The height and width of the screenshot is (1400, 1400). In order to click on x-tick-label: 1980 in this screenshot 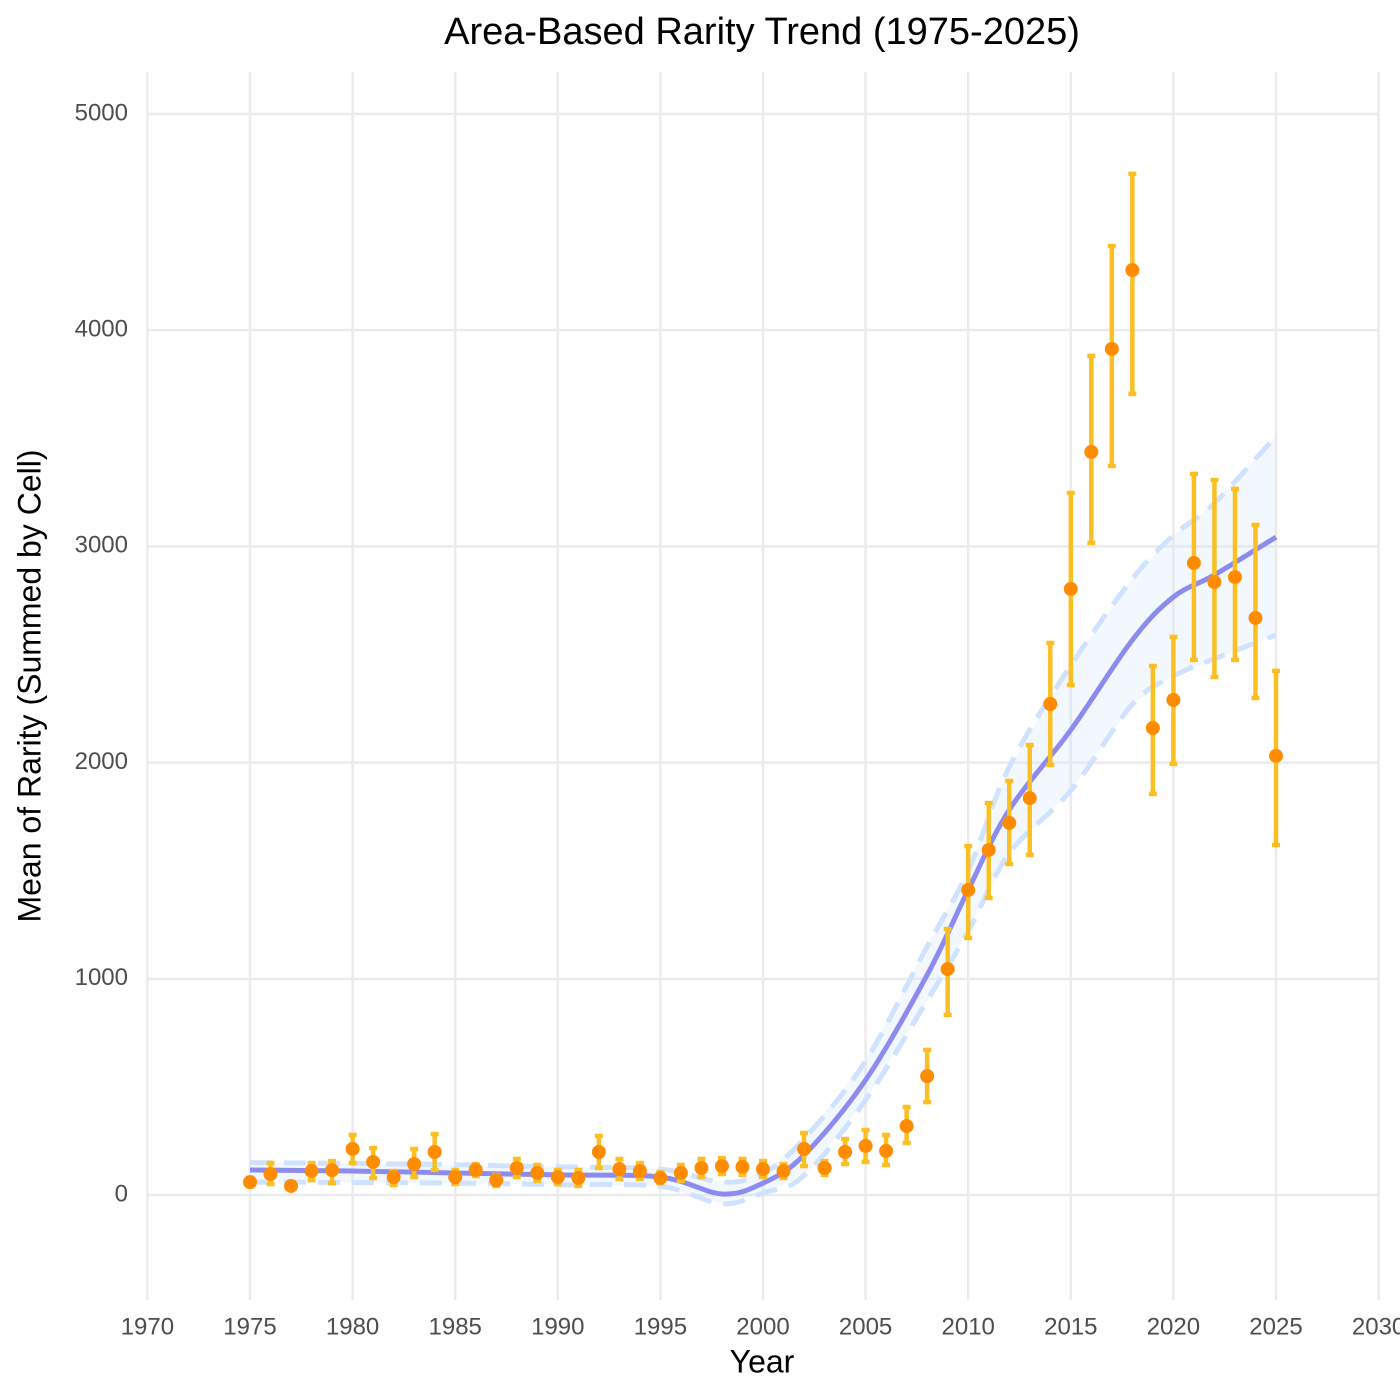, I will do `click(352, 1326)`.